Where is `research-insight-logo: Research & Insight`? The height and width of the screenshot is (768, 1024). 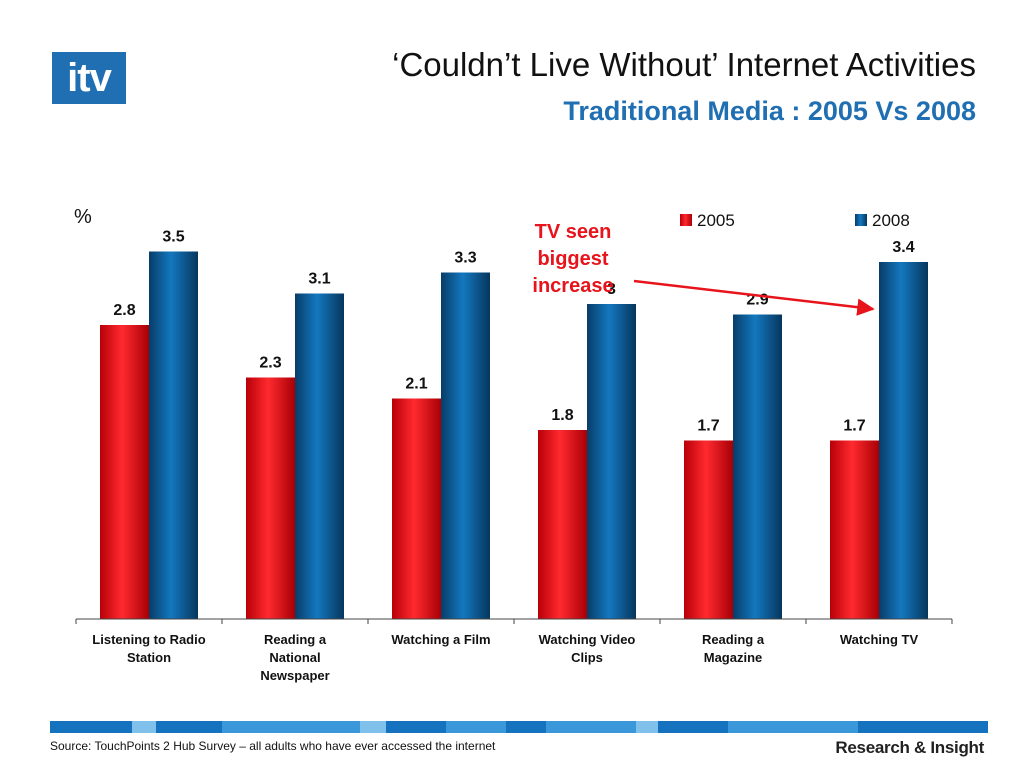
research-insight-logo: Research & Insight is located at coordinates (909, 747).